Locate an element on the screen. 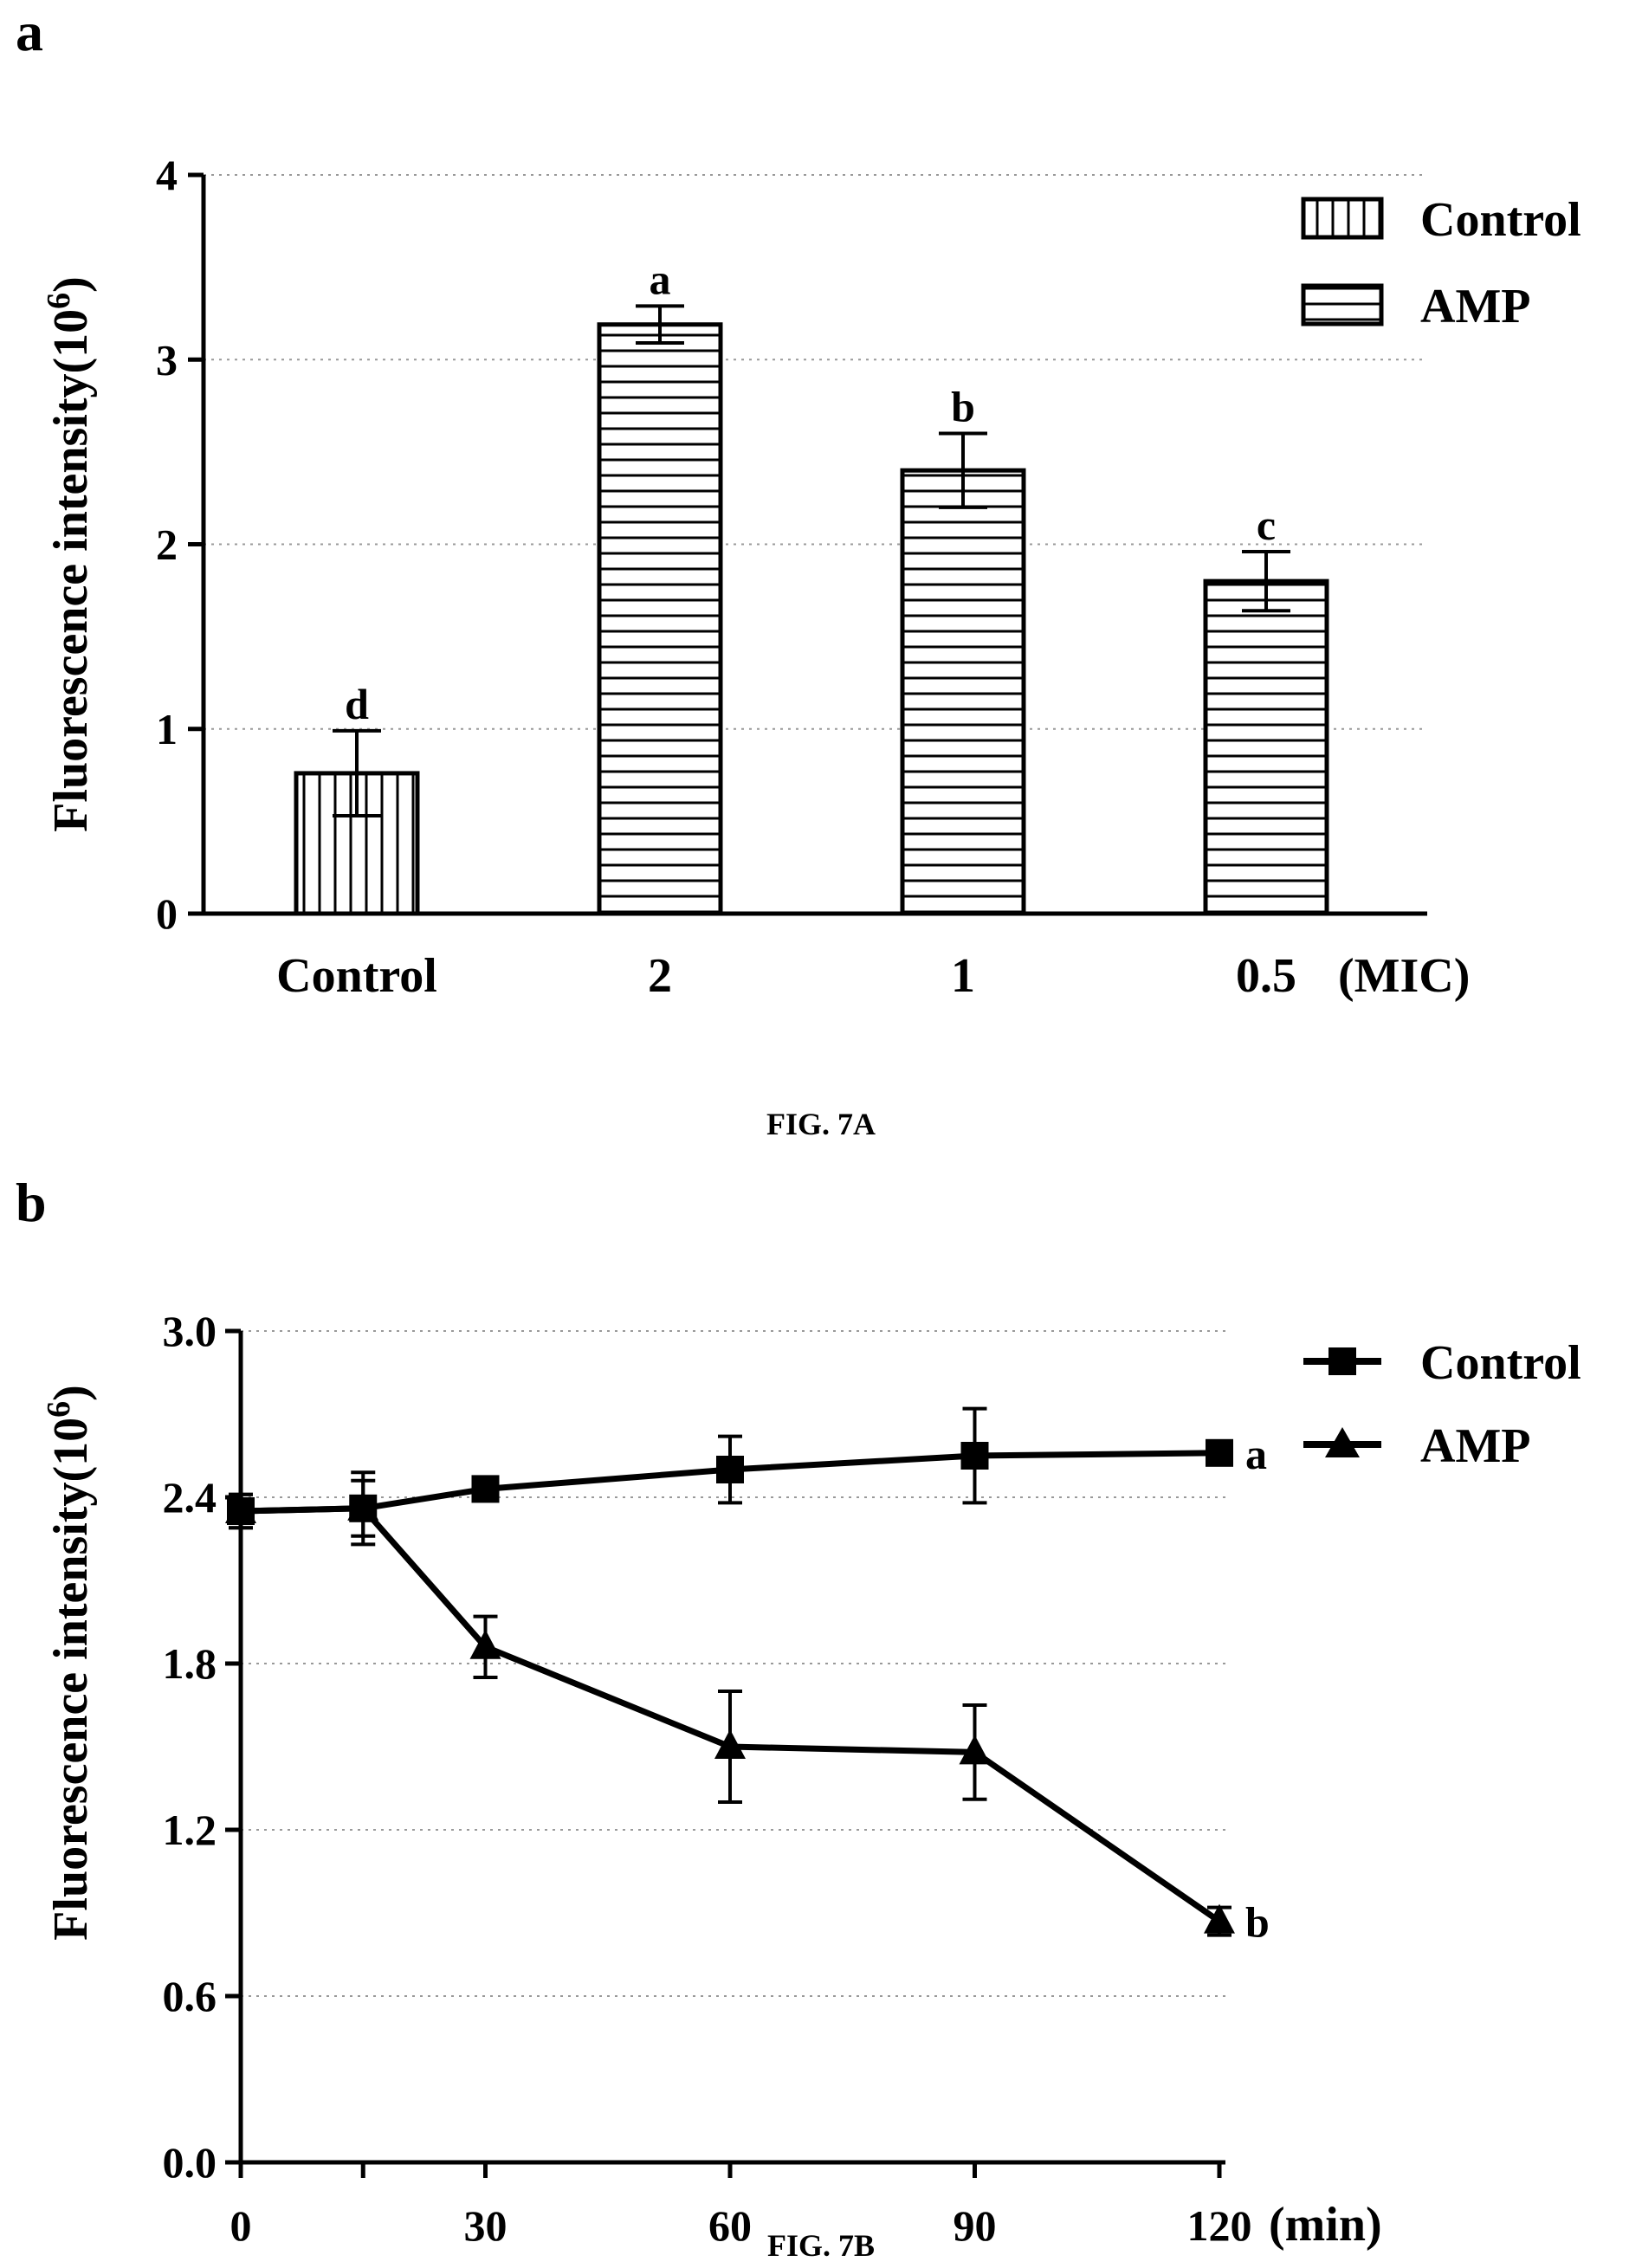 Image resolution: width=1642 pixels, height=2268 pixels. x-unit-label-b: (min) is located at coordinates (1326, 2225).